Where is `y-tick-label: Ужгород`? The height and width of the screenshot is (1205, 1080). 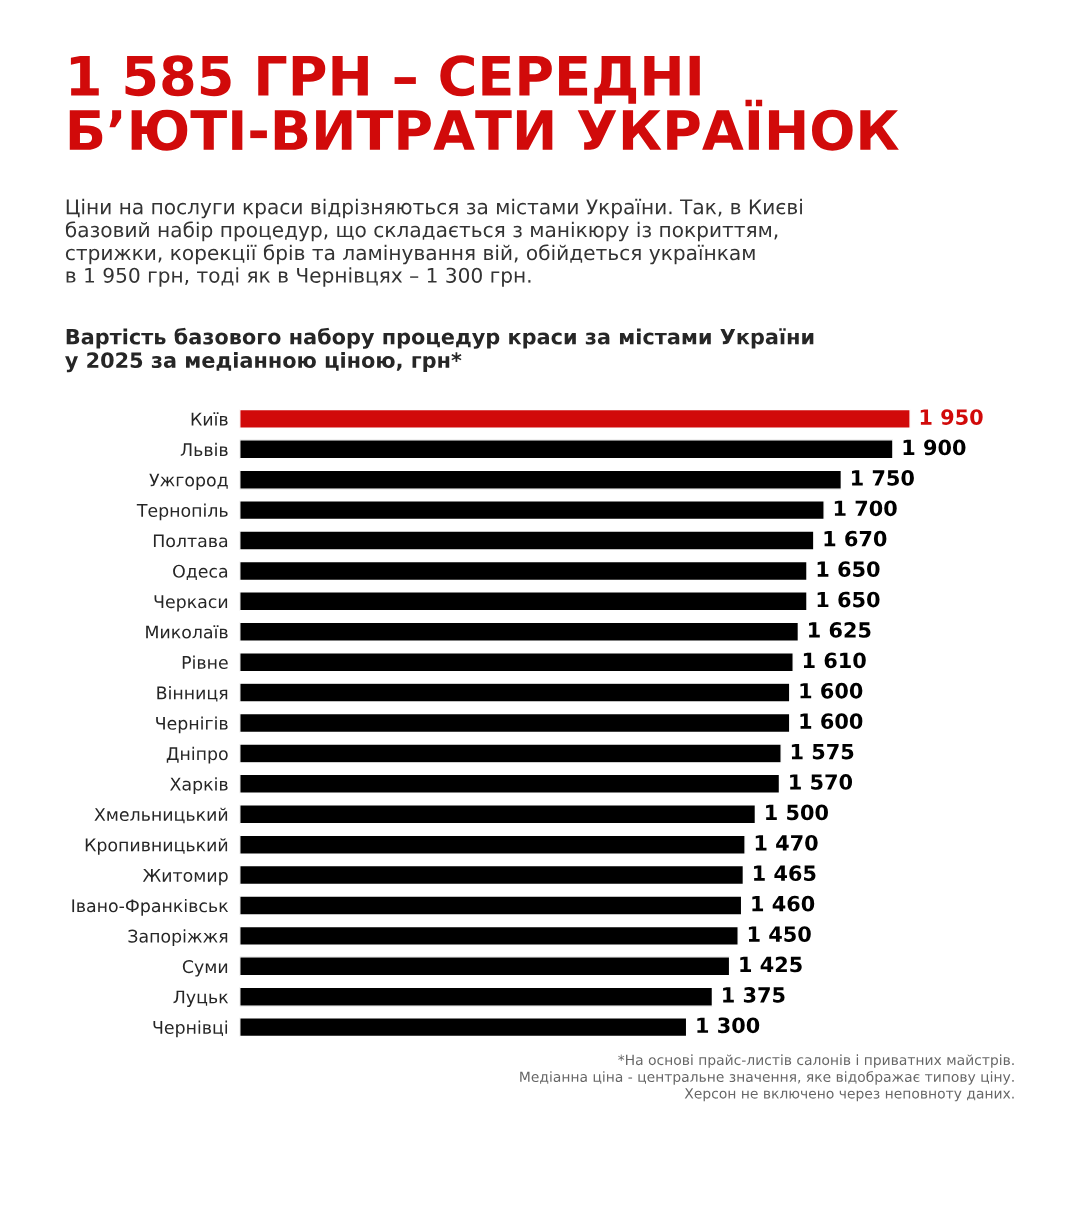 y-tick-label: Ужгород is located at coordinates (188, 481).